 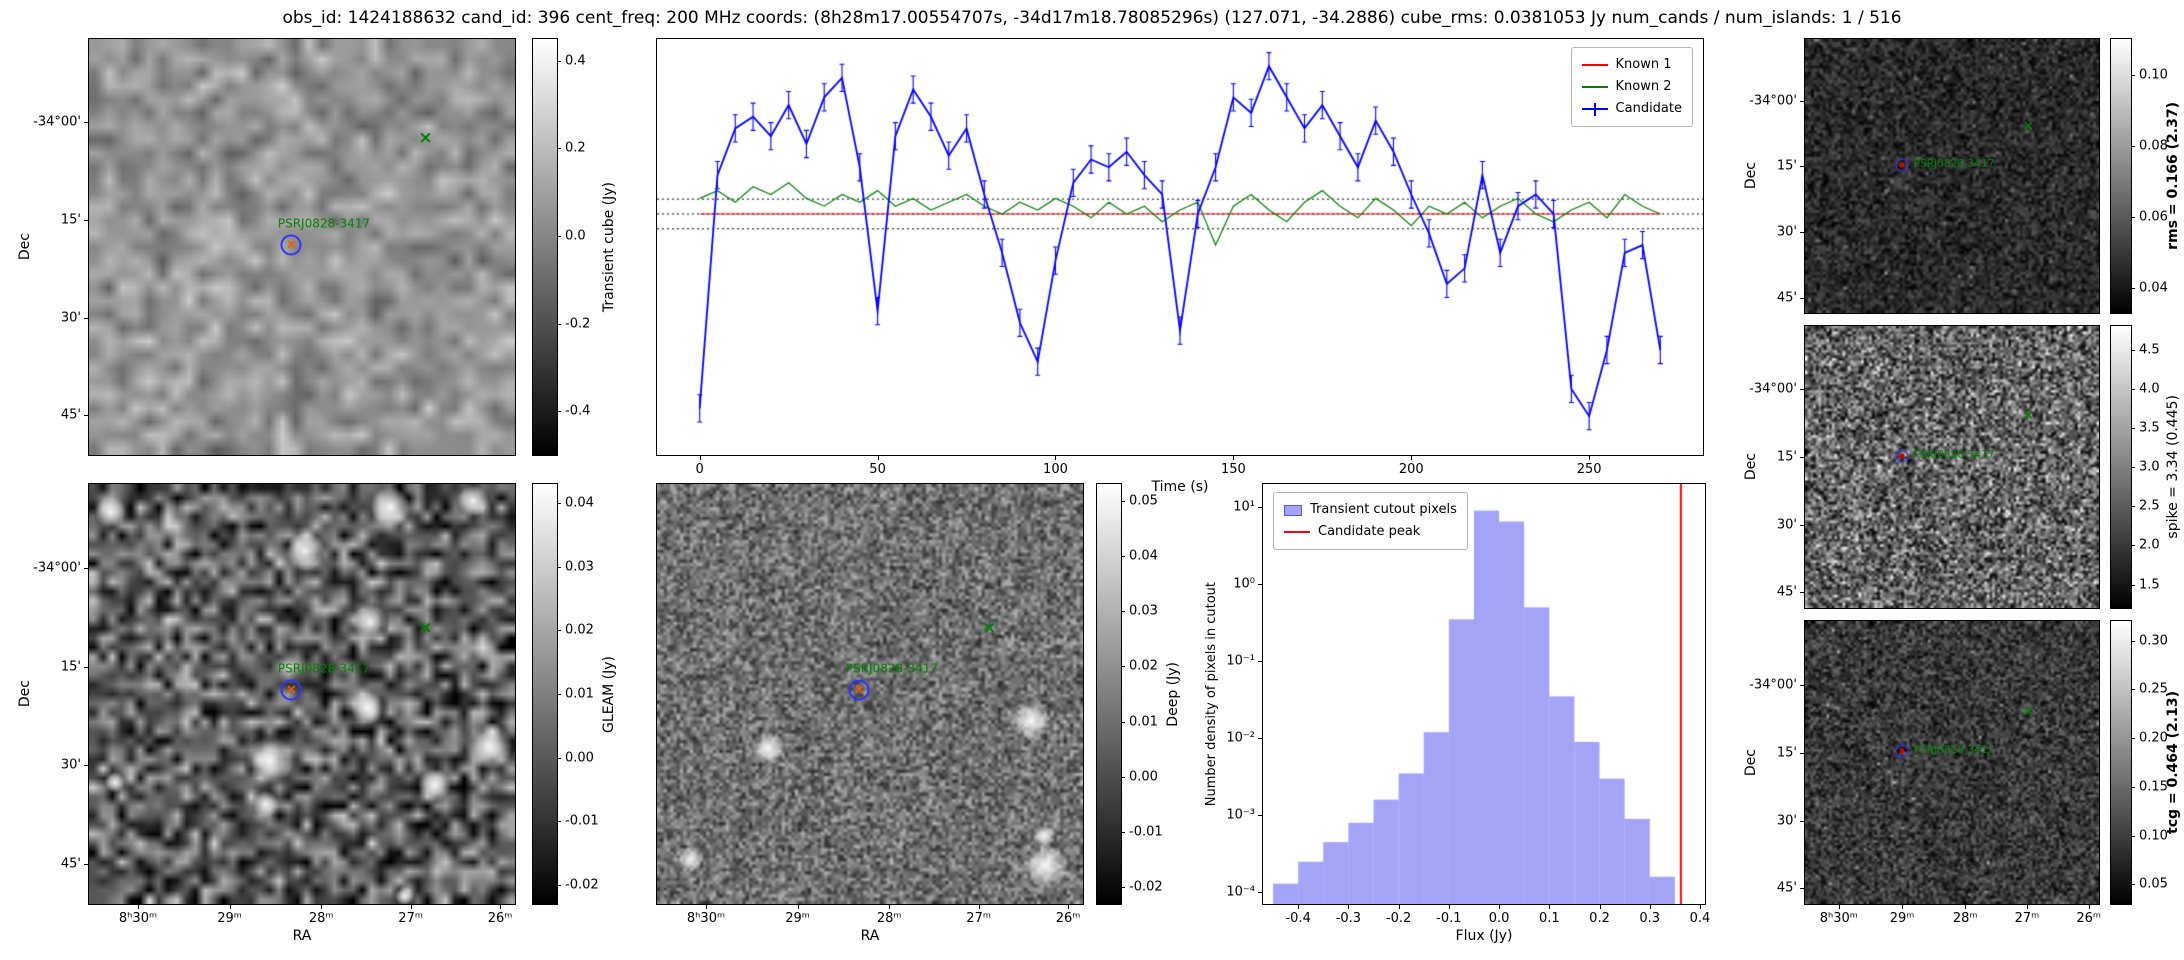 What do you see at coordinates (1383, 509) in the screenshot?
I see `cutout-pixels-legend-label: Transient cutout pixels` at bounding box center [1383, 509].